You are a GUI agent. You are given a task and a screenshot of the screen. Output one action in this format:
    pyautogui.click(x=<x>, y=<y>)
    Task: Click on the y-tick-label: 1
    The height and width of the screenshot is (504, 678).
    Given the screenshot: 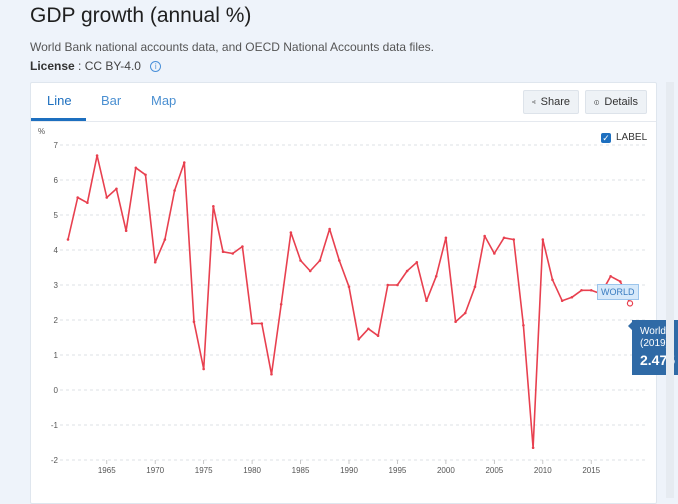 What is the action you would take?
    pyautogui.click(x=56, y=355)
    